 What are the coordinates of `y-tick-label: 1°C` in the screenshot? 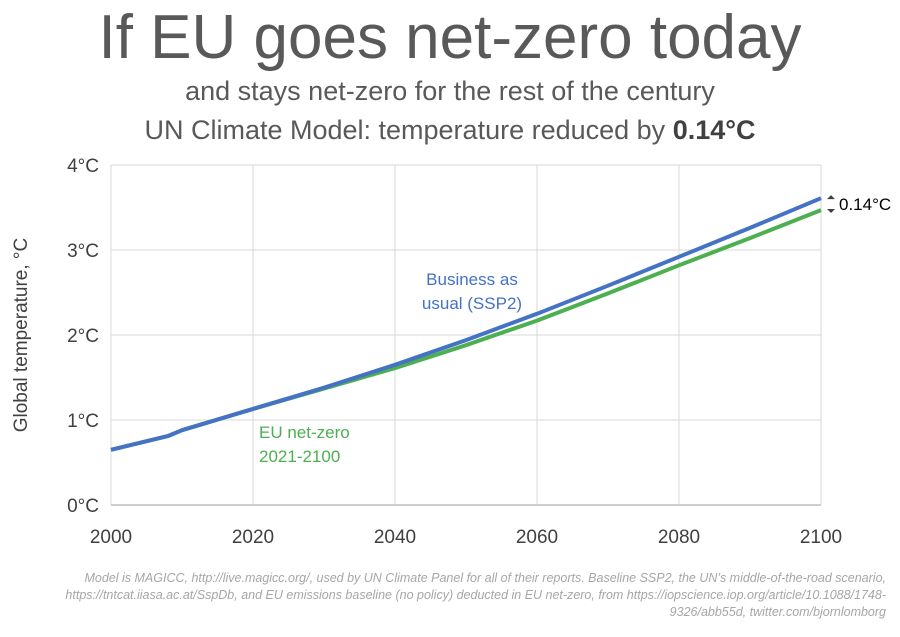 It's located at (83, 421).